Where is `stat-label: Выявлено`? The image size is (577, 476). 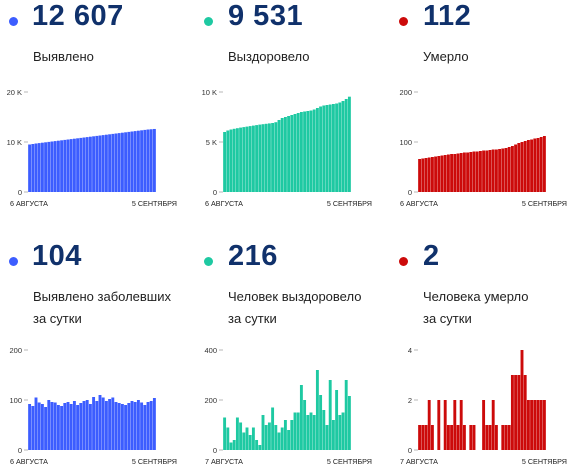
stat-label: Выявлено is located at coordinates (63, 57).